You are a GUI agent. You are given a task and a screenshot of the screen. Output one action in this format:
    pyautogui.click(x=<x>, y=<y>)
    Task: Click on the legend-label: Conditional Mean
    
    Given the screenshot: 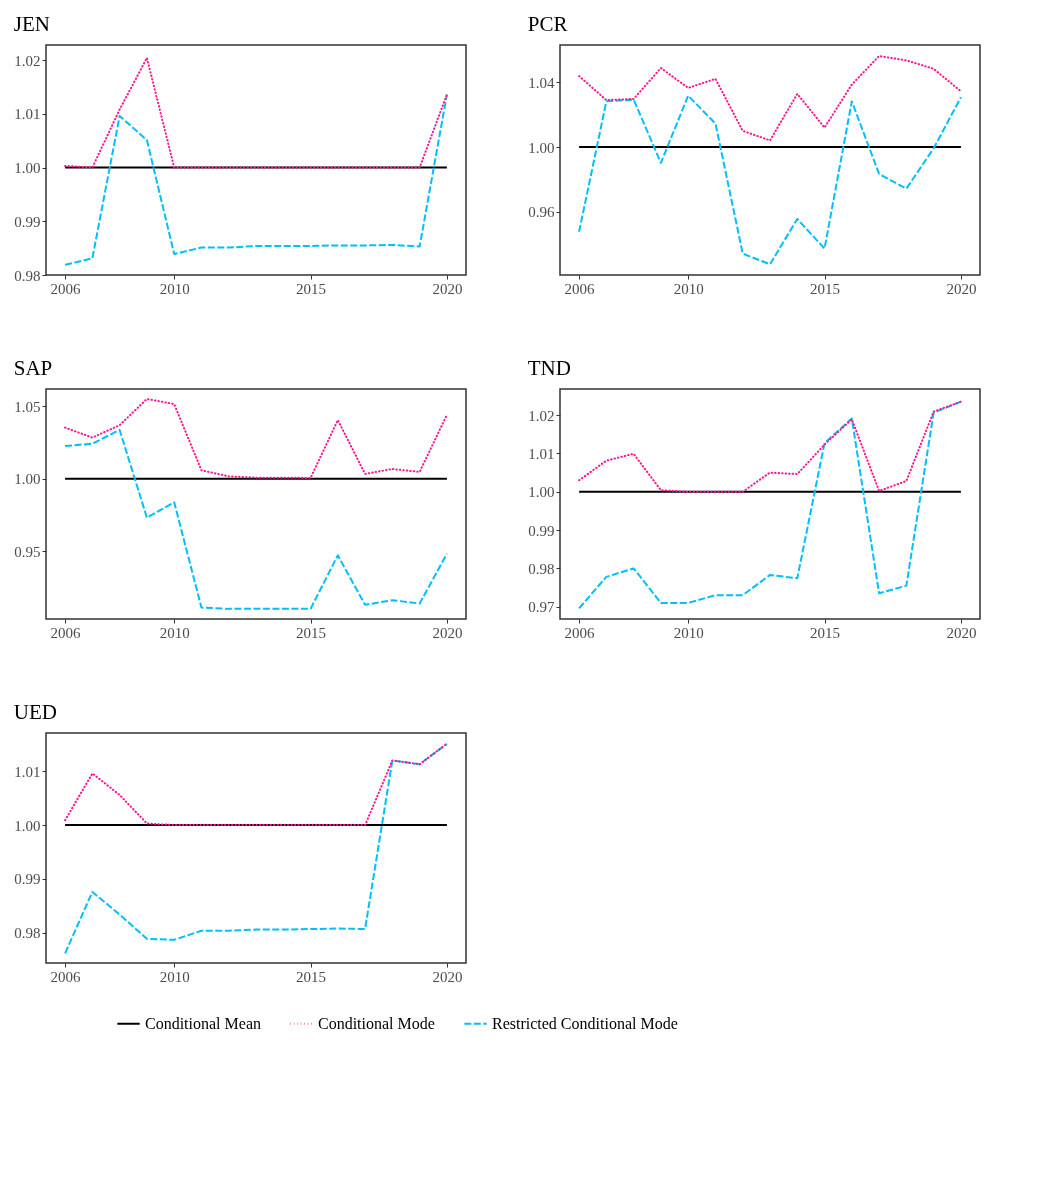 What is the action you would take?
    pyautogui.click(x=203, y=1023)
    